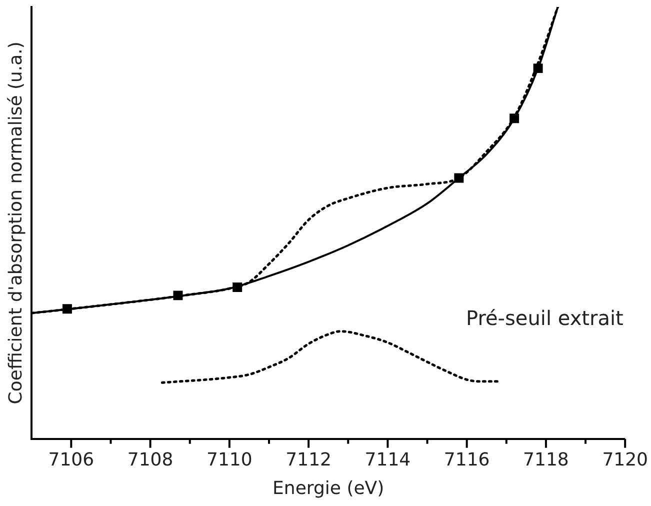 Image resolution: width=651 pixels, height=506 pixels. Describe the element at coordinates (150, 459) in the screenshot. I see `x-tick-label: 7108` at that location.